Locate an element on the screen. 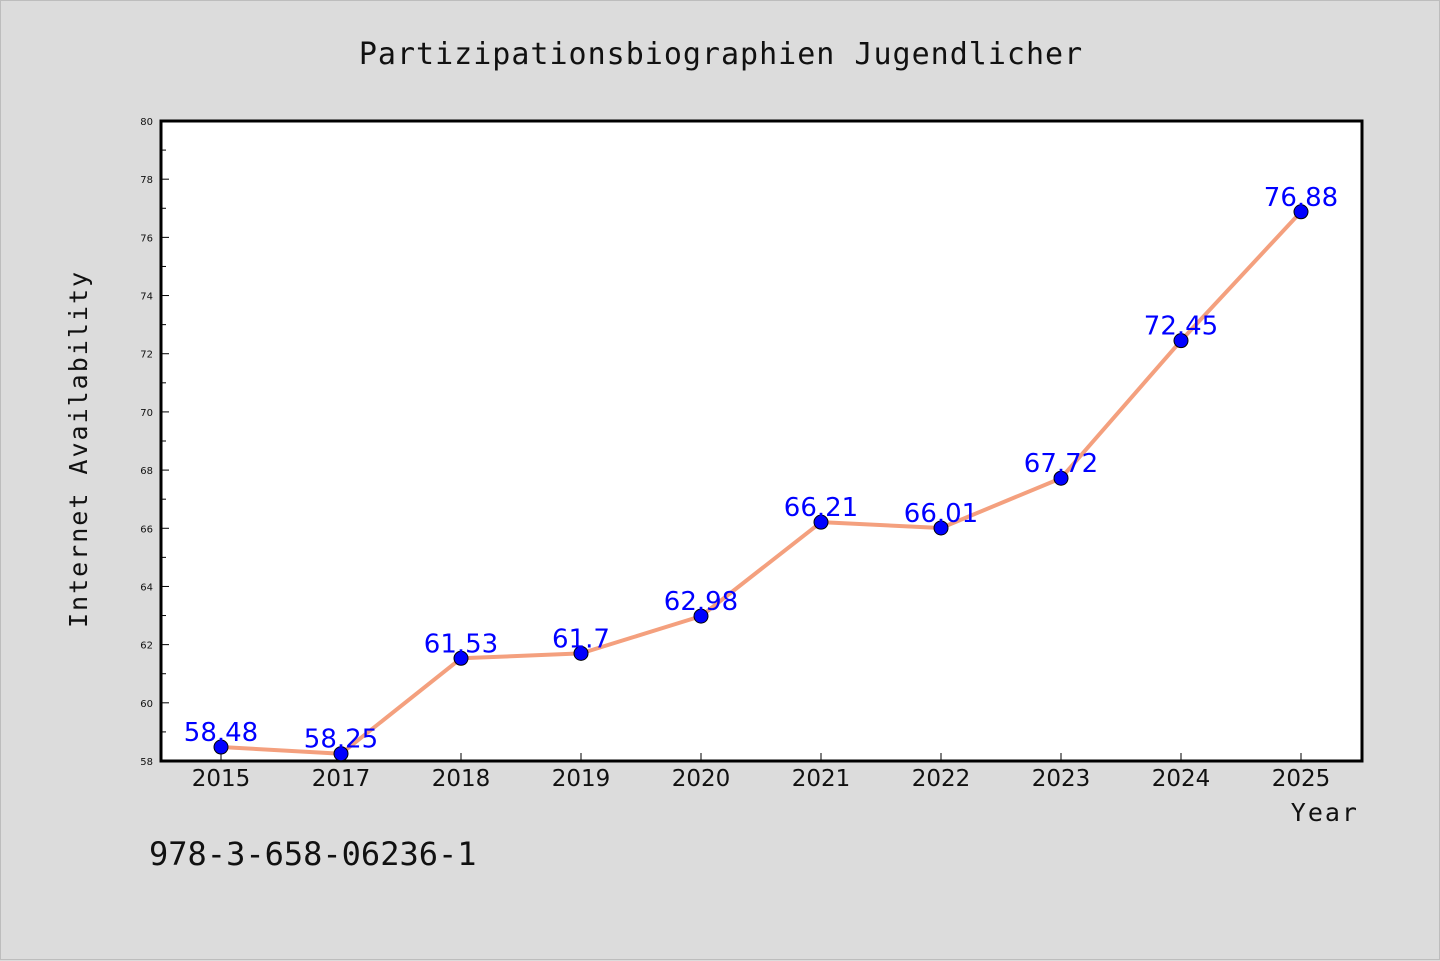  x-tick-label: 2025 is located at coordinates (1301, 779).